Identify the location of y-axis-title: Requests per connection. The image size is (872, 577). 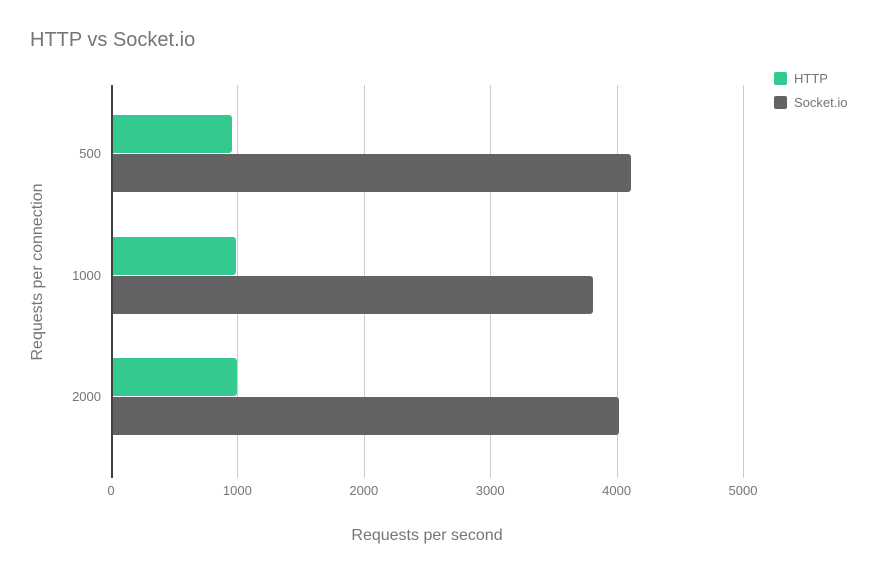
(37, 272).